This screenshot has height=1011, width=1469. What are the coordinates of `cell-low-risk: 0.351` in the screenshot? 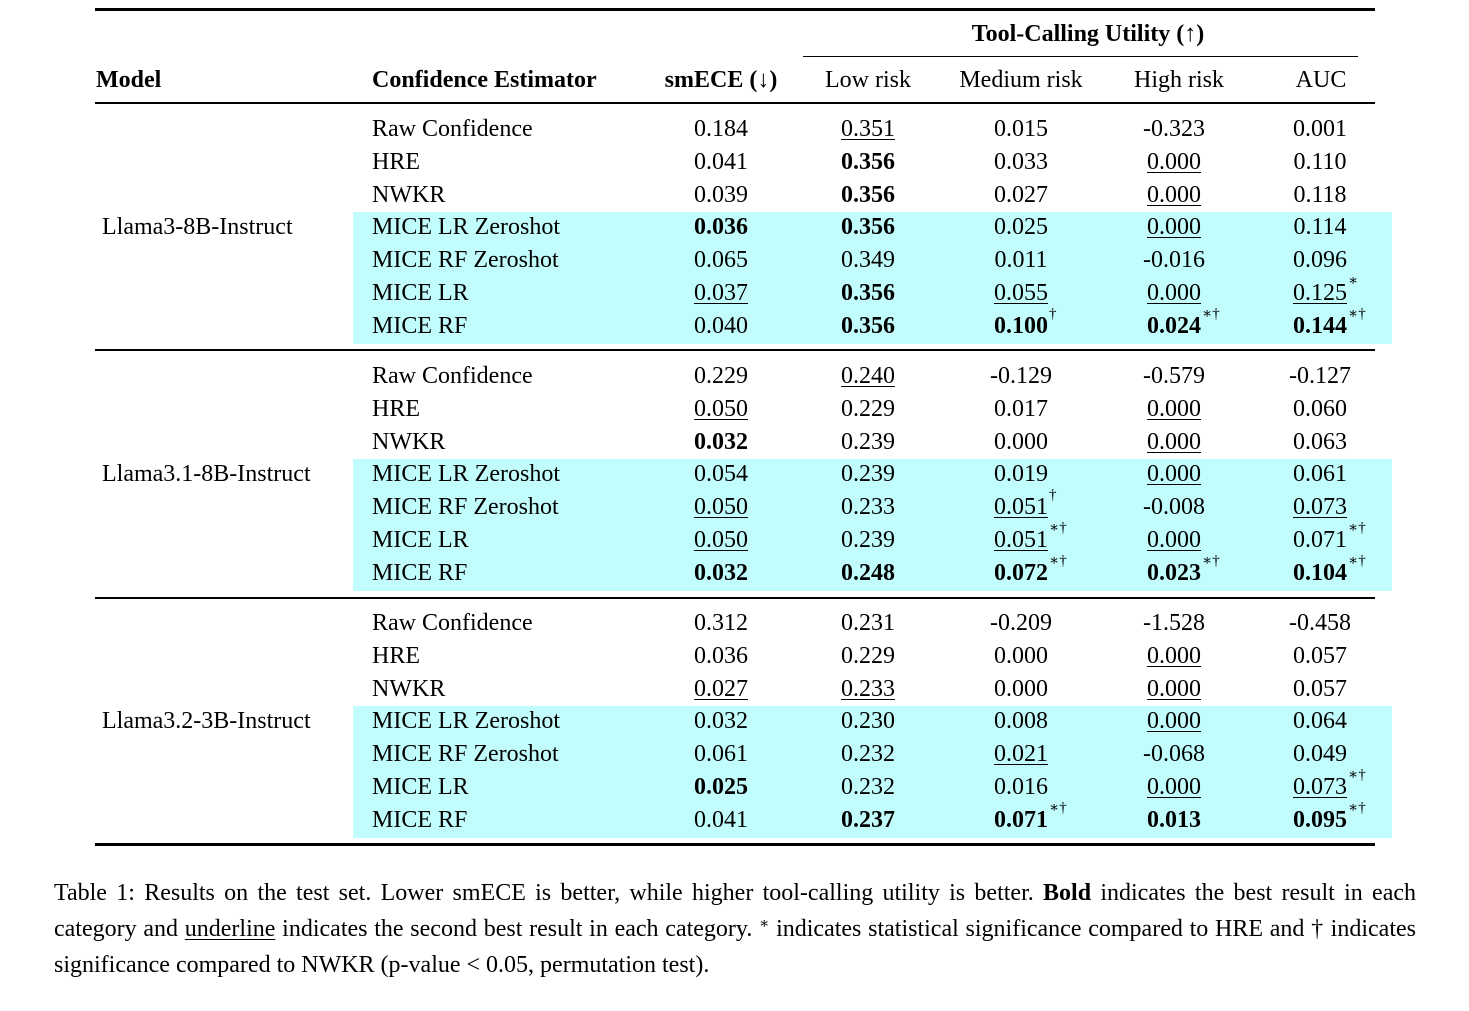 It's located at (868, 129).